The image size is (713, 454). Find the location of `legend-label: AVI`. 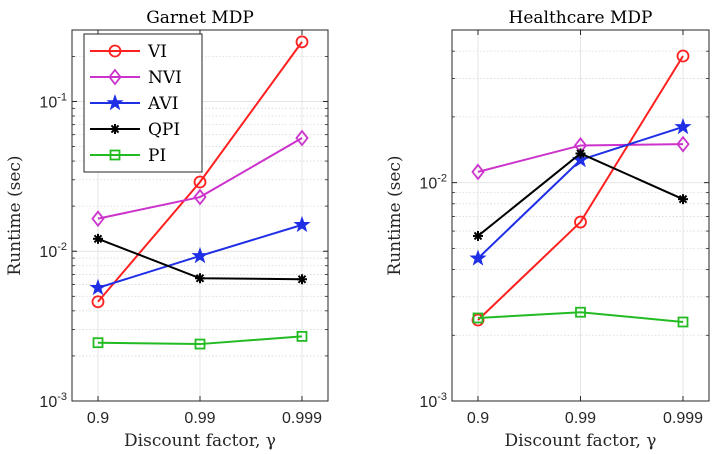

legend-label: AVI is located at coordinates (162, 104).